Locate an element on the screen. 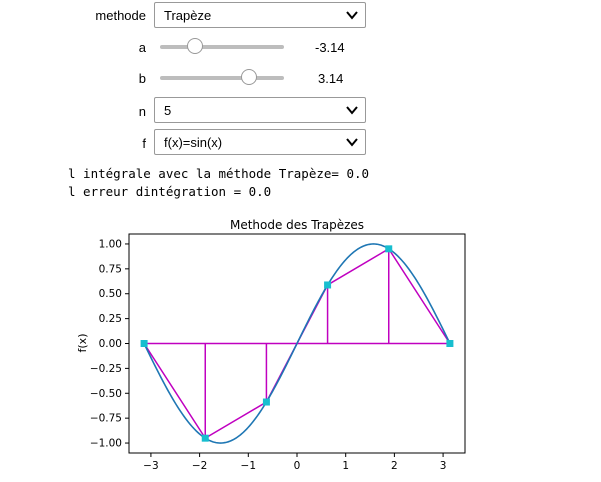 The height and width of the screenshot is (482, 601). x-tick-label: 2 is located at coordinates (394, 466).